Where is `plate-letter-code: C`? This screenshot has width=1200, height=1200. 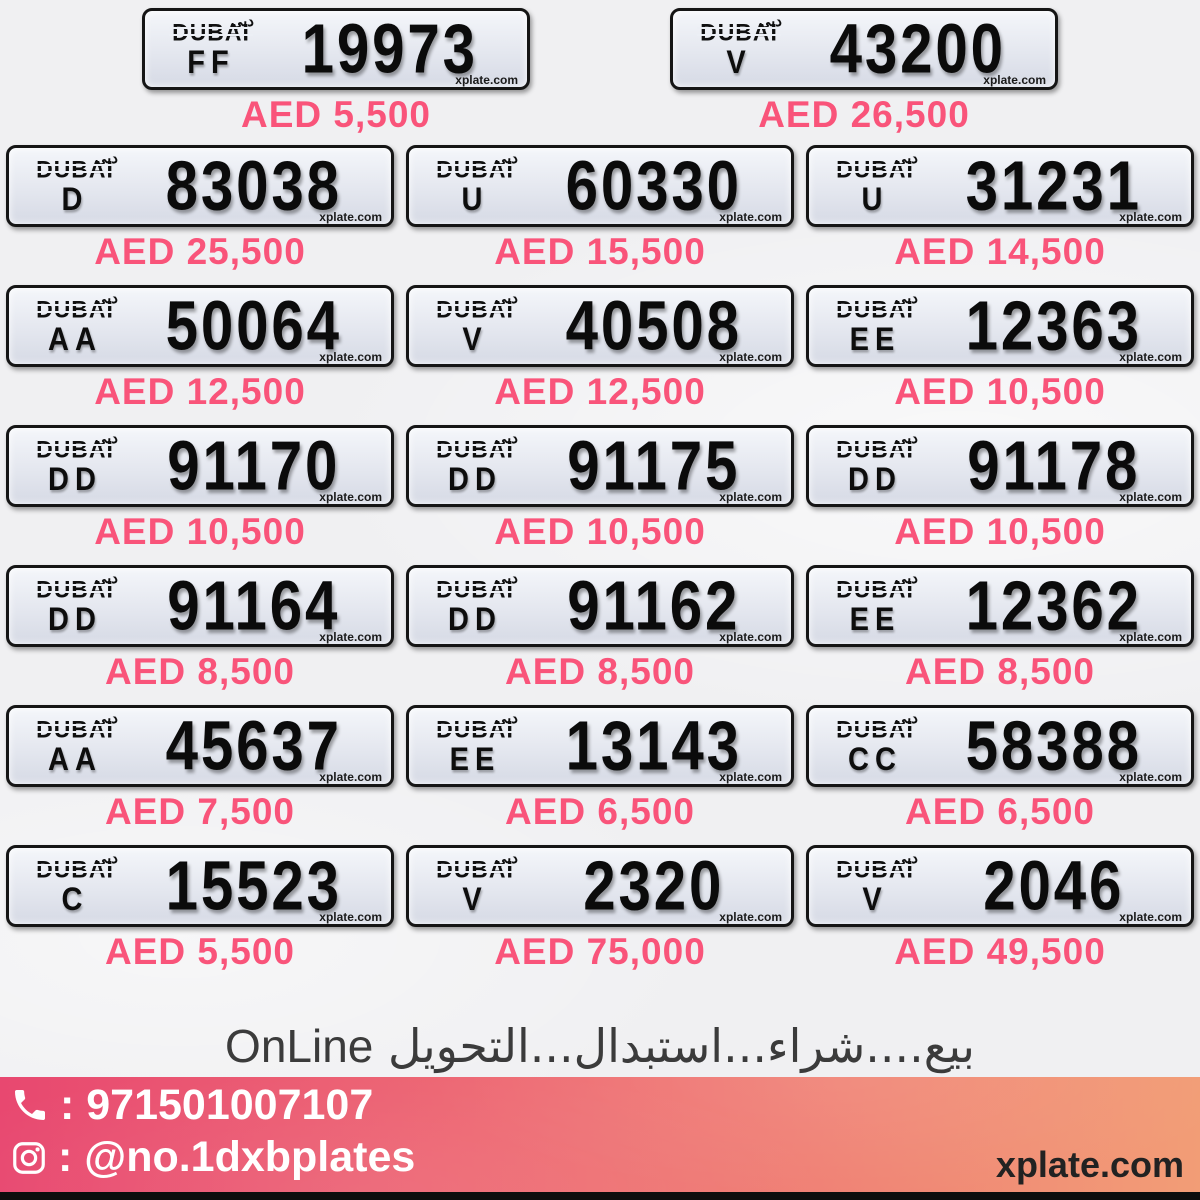 plate-letter-code: C is located at coordinates (75, 899).